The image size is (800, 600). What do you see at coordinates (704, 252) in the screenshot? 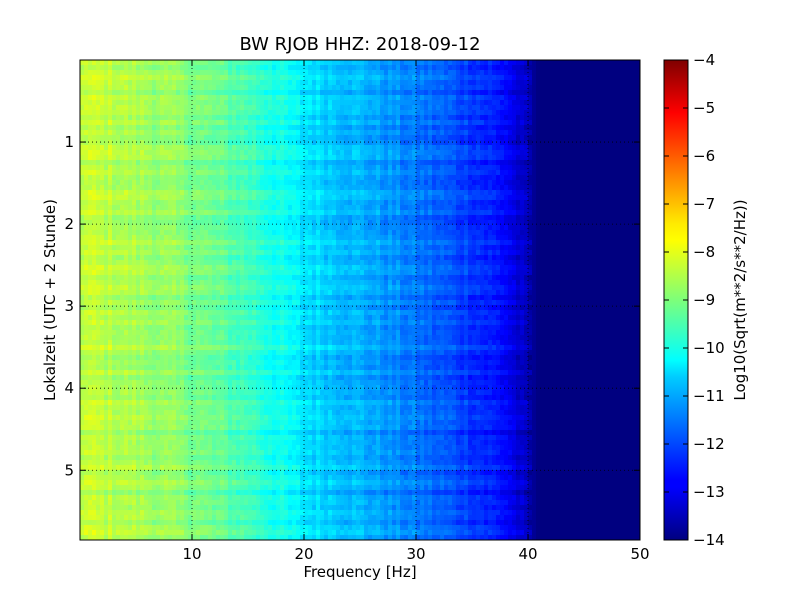
I see `colorbar-tick-label: −8` at bounding box center [704, 252].